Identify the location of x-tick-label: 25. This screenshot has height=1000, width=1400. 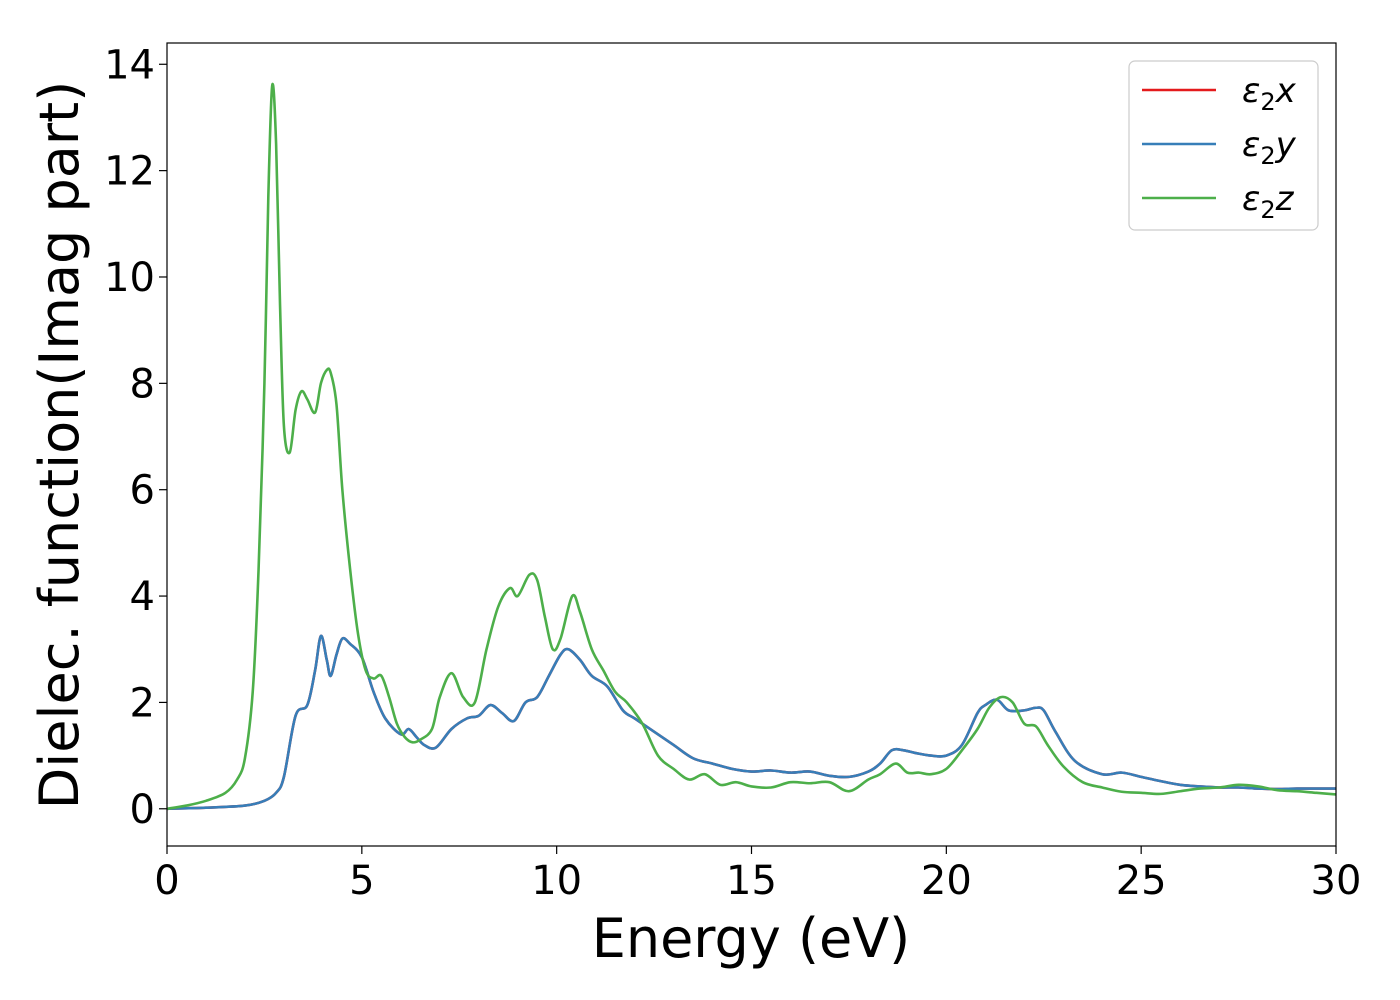
(1141, 881).